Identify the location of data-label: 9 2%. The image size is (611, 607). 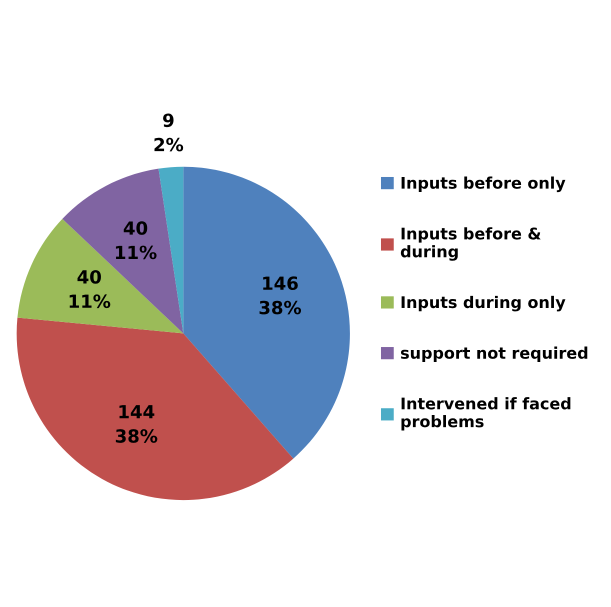
(169, 132).